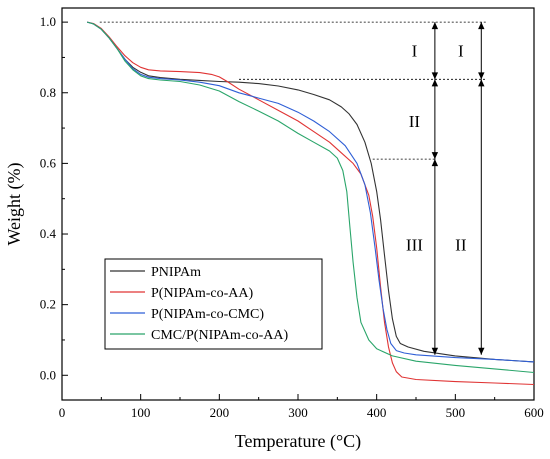  Describe the element at coordinates (220, 412) in the screenshot. I see `x-tick-label: 200` at that location.